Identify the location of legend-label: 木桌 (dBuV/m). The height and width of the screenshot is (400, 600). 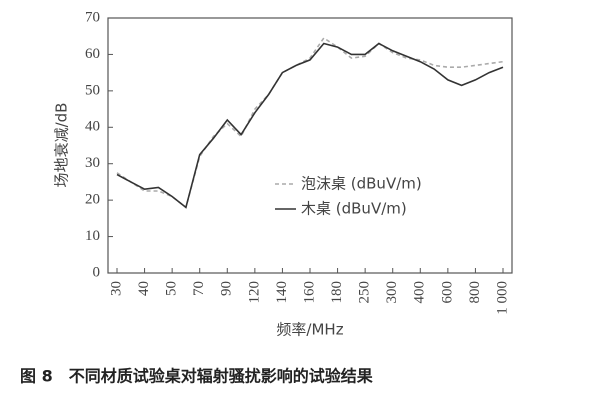
(354, 209).